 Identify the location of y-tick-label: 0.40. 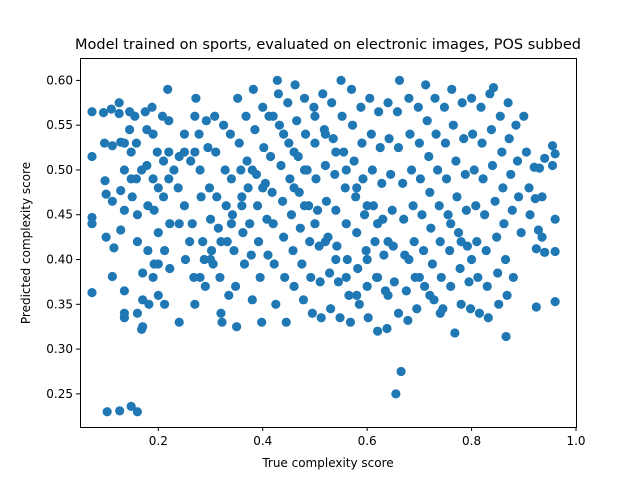
(59, 260).